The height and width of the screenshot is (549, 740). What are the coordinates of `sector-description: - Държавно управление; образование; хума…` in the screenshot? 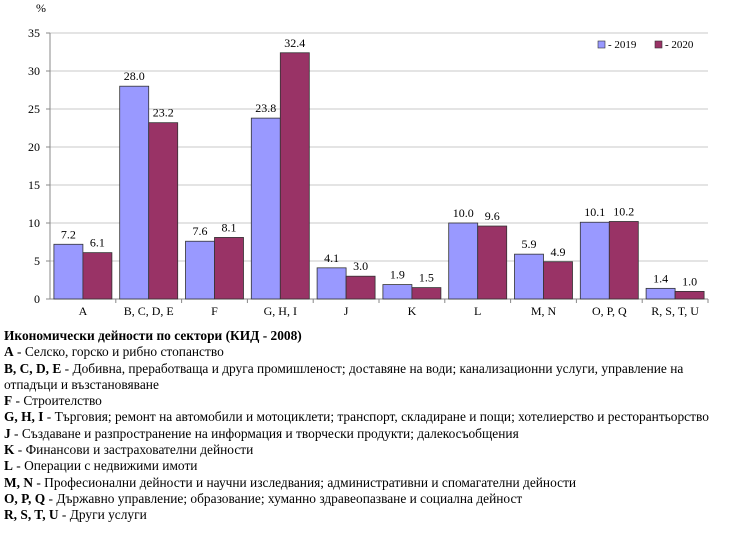 It's located at (284, 498).